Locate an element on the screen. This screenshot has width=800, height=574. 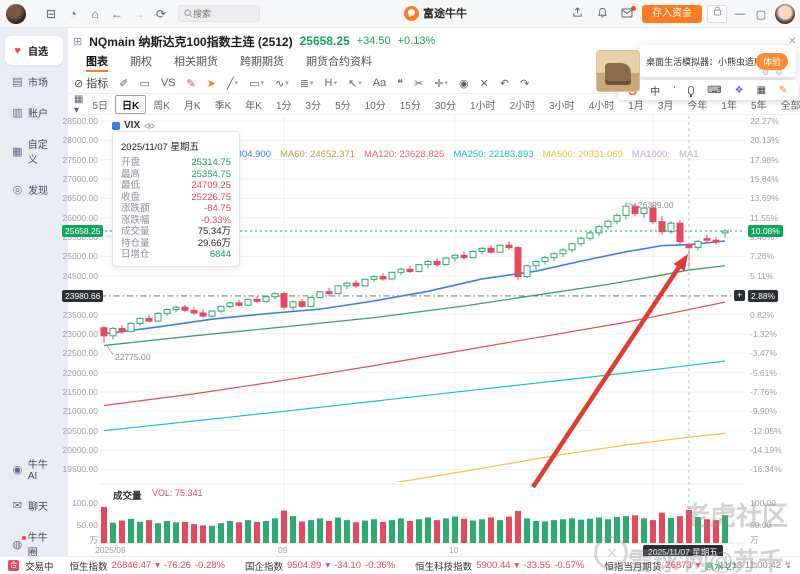
delete-icon: ✕ is located at coordinates (484, 83).